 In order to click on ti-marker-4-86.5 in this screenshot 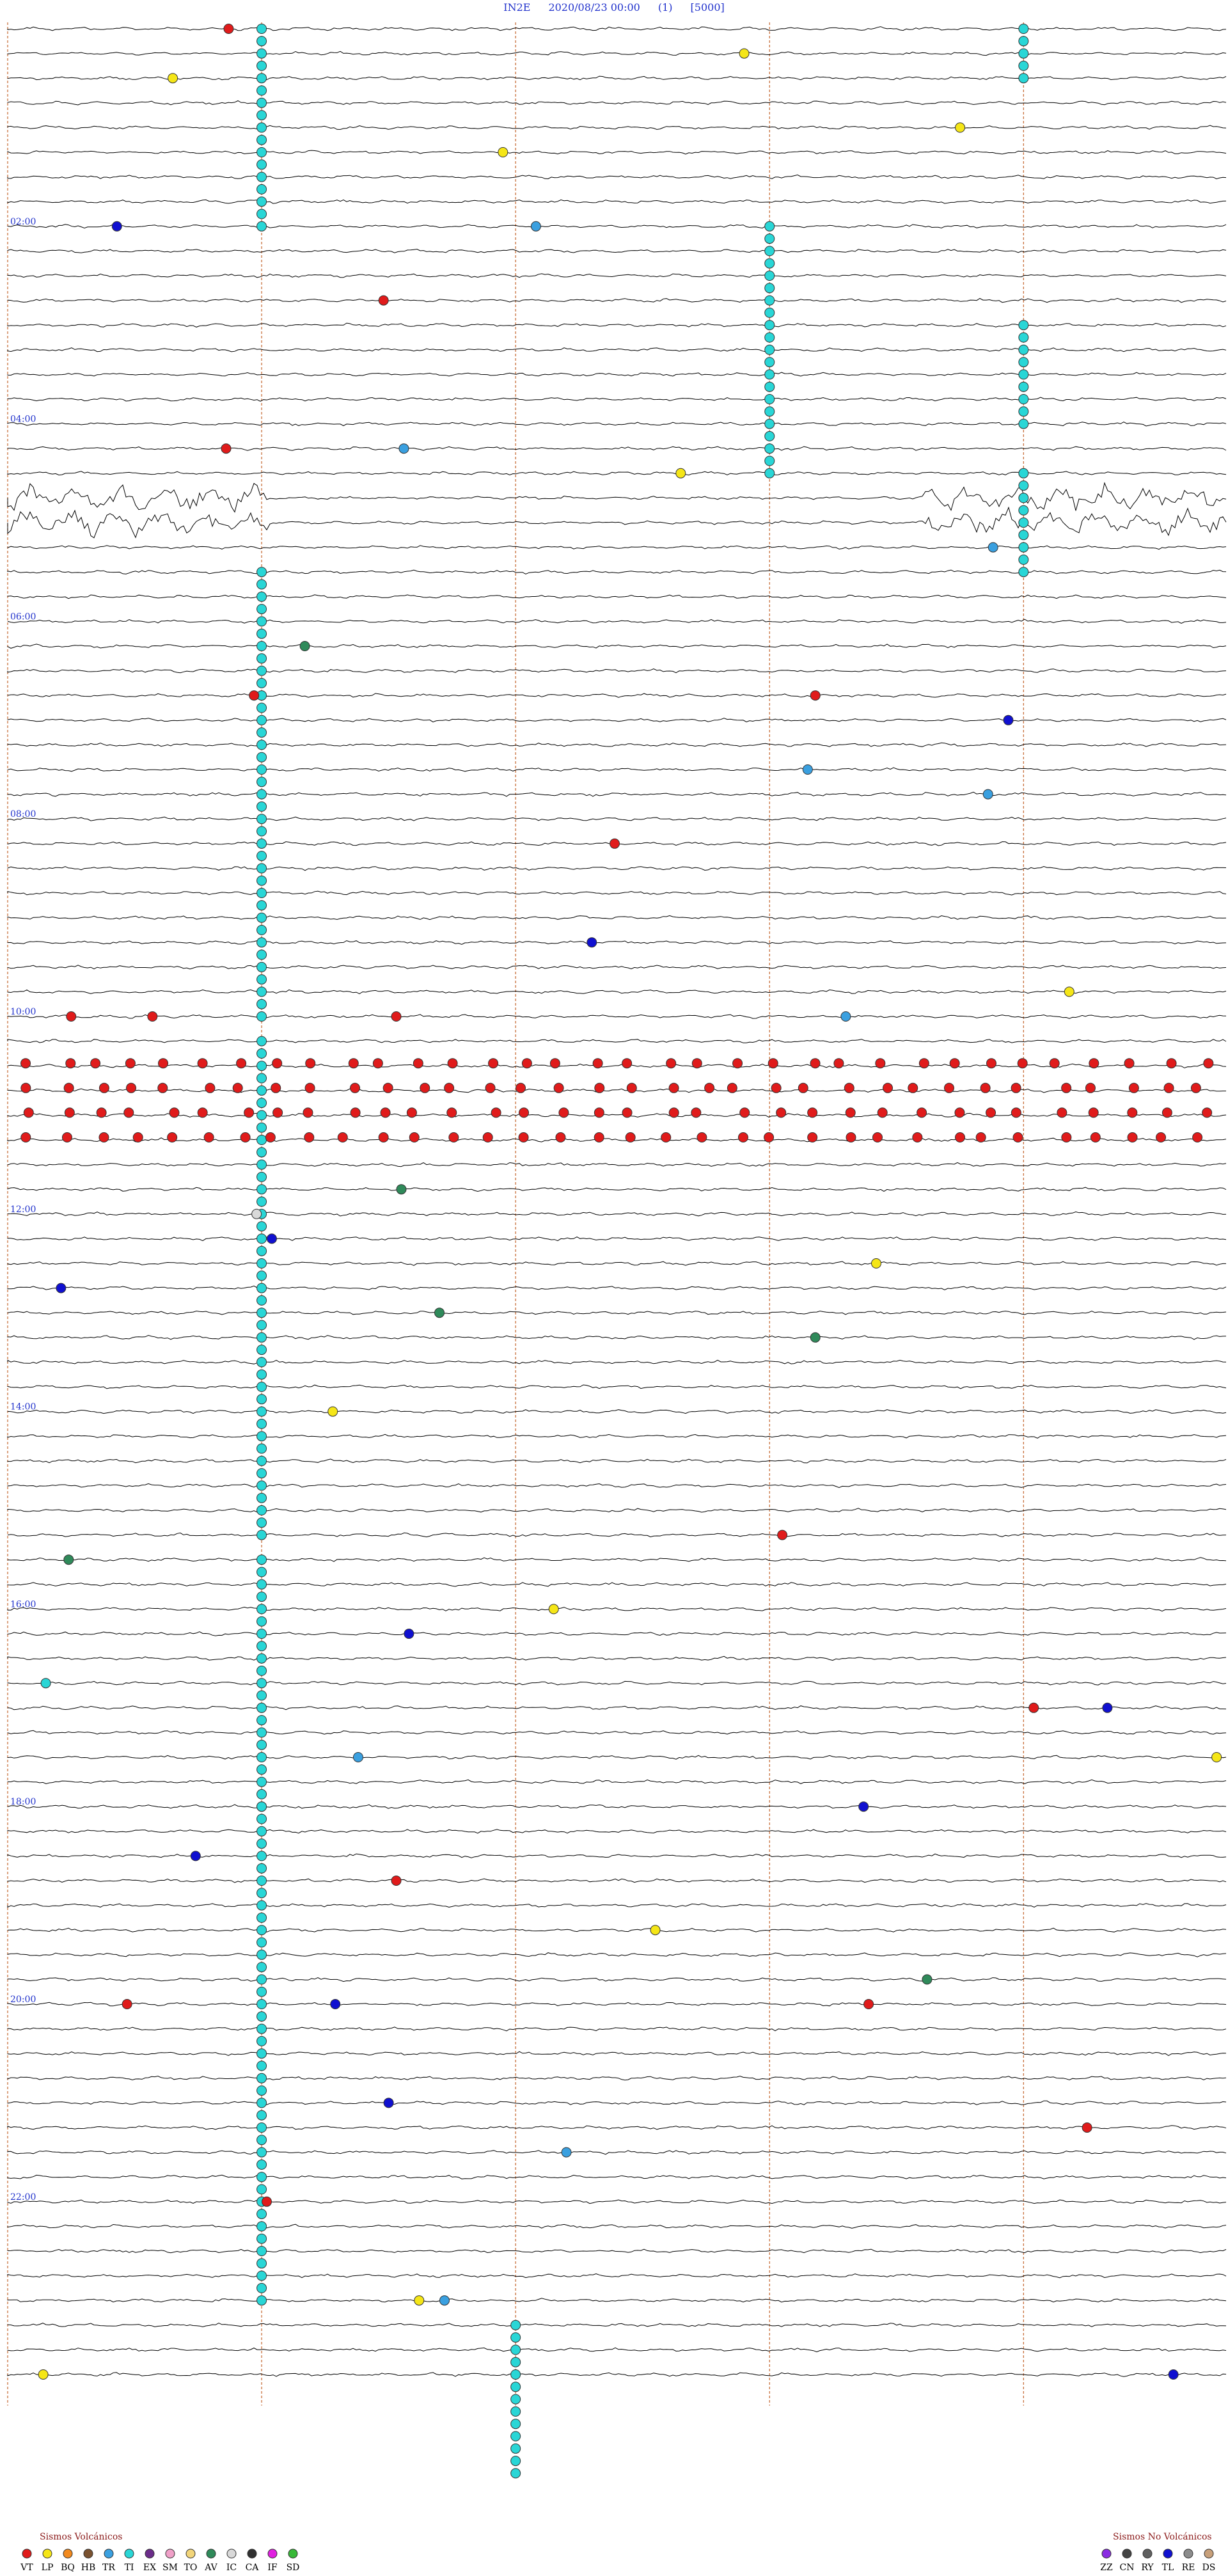, I will do `click(261, 2164)`.